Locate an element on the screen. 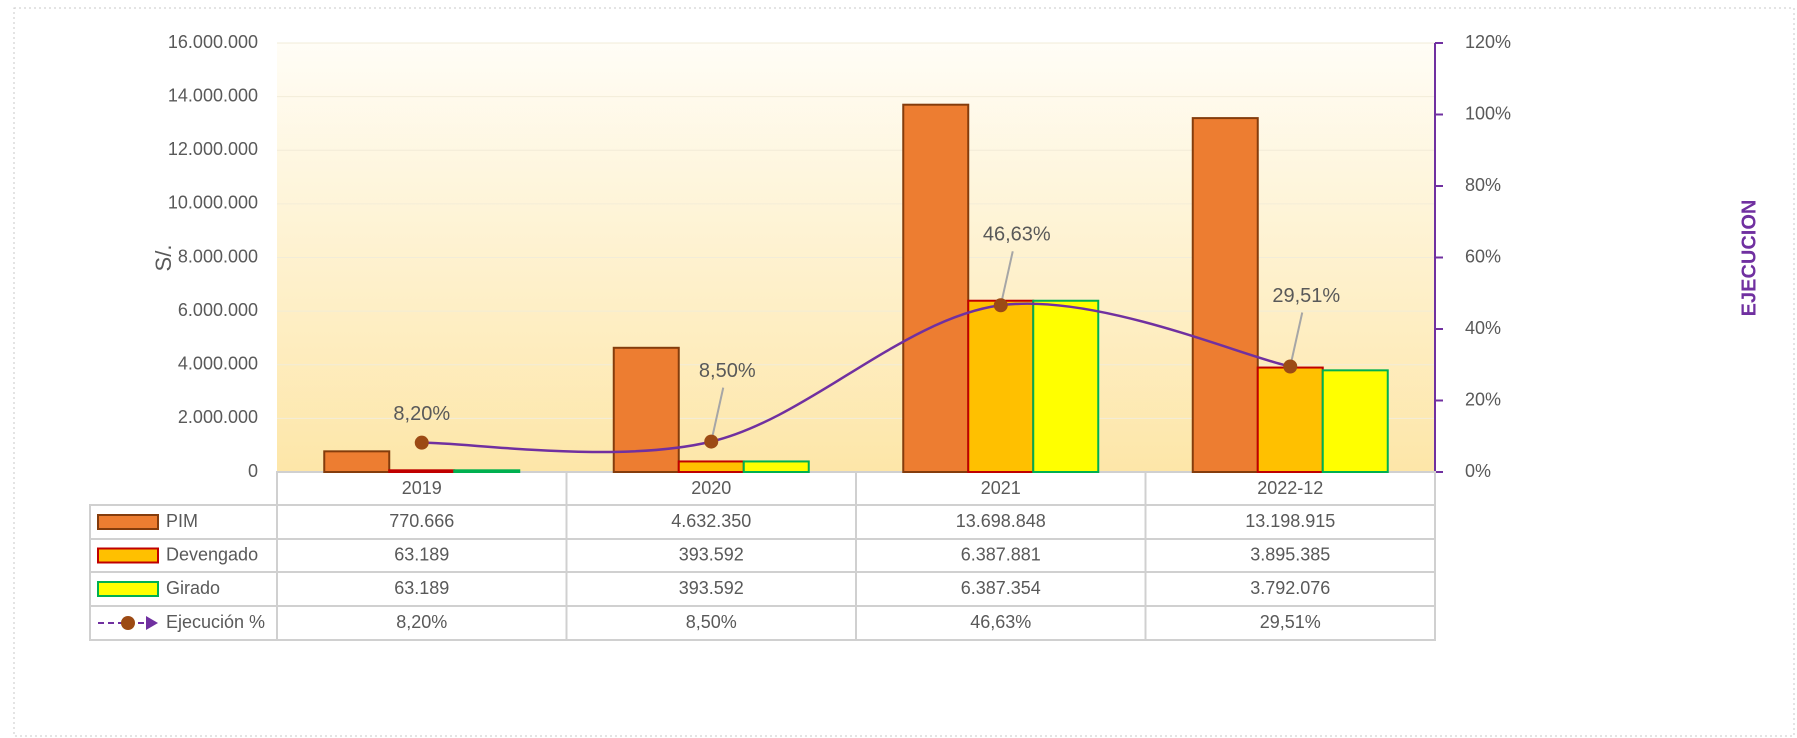  y-tick-label: 4.000.000 is located at coordinates (218, 364).